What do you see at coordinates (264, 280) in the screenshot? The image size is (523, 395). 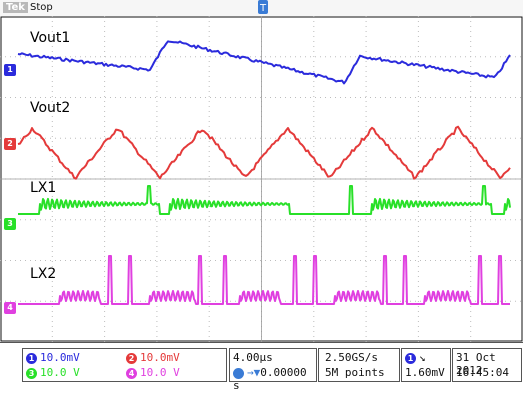 I see `waveform-lx2` at bounding box center [264, 280].